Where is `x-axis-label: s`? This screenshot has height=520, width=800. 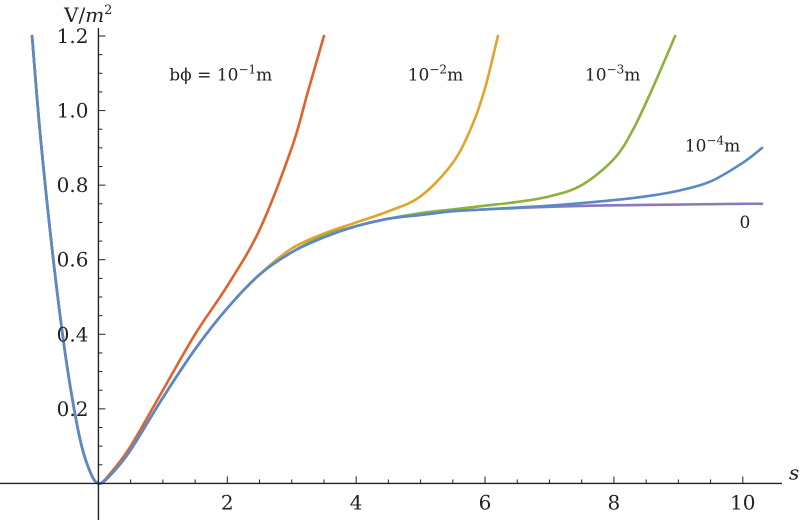 x-axis-label: s is located at coordinates (794, 472).